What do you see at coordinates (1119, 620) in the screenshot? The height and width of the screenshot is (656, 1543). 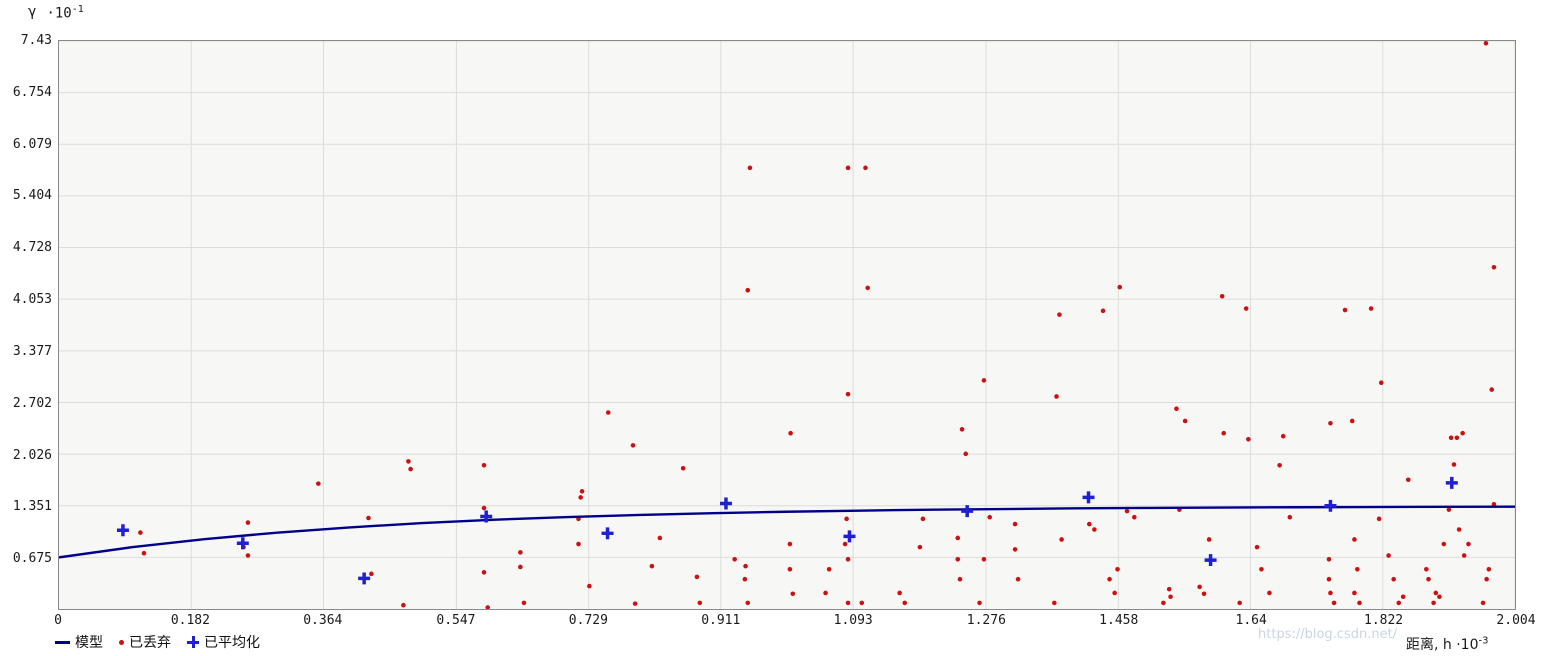 I see `x-tick-label: 1.458` at bounding box center [1119, 620].